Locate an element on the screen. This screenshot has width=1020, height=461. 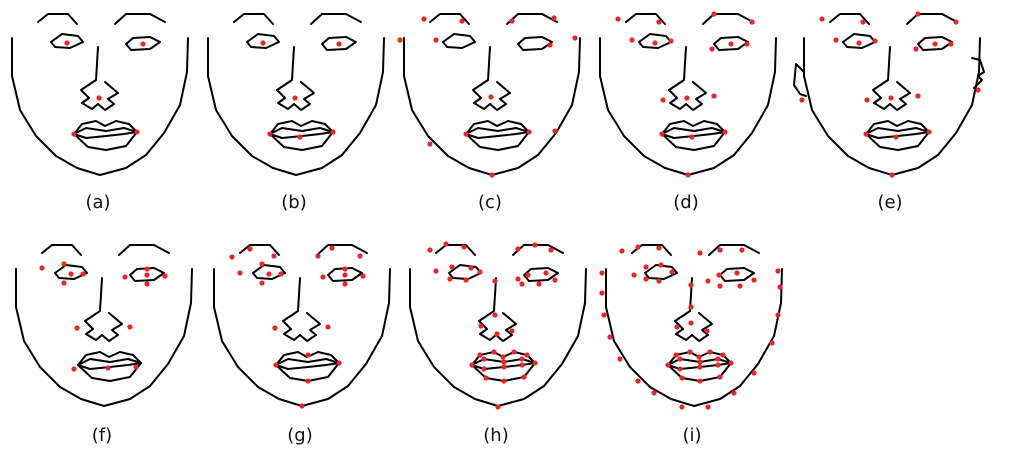
panel-e: (e) is located at coordinates (890, 115).